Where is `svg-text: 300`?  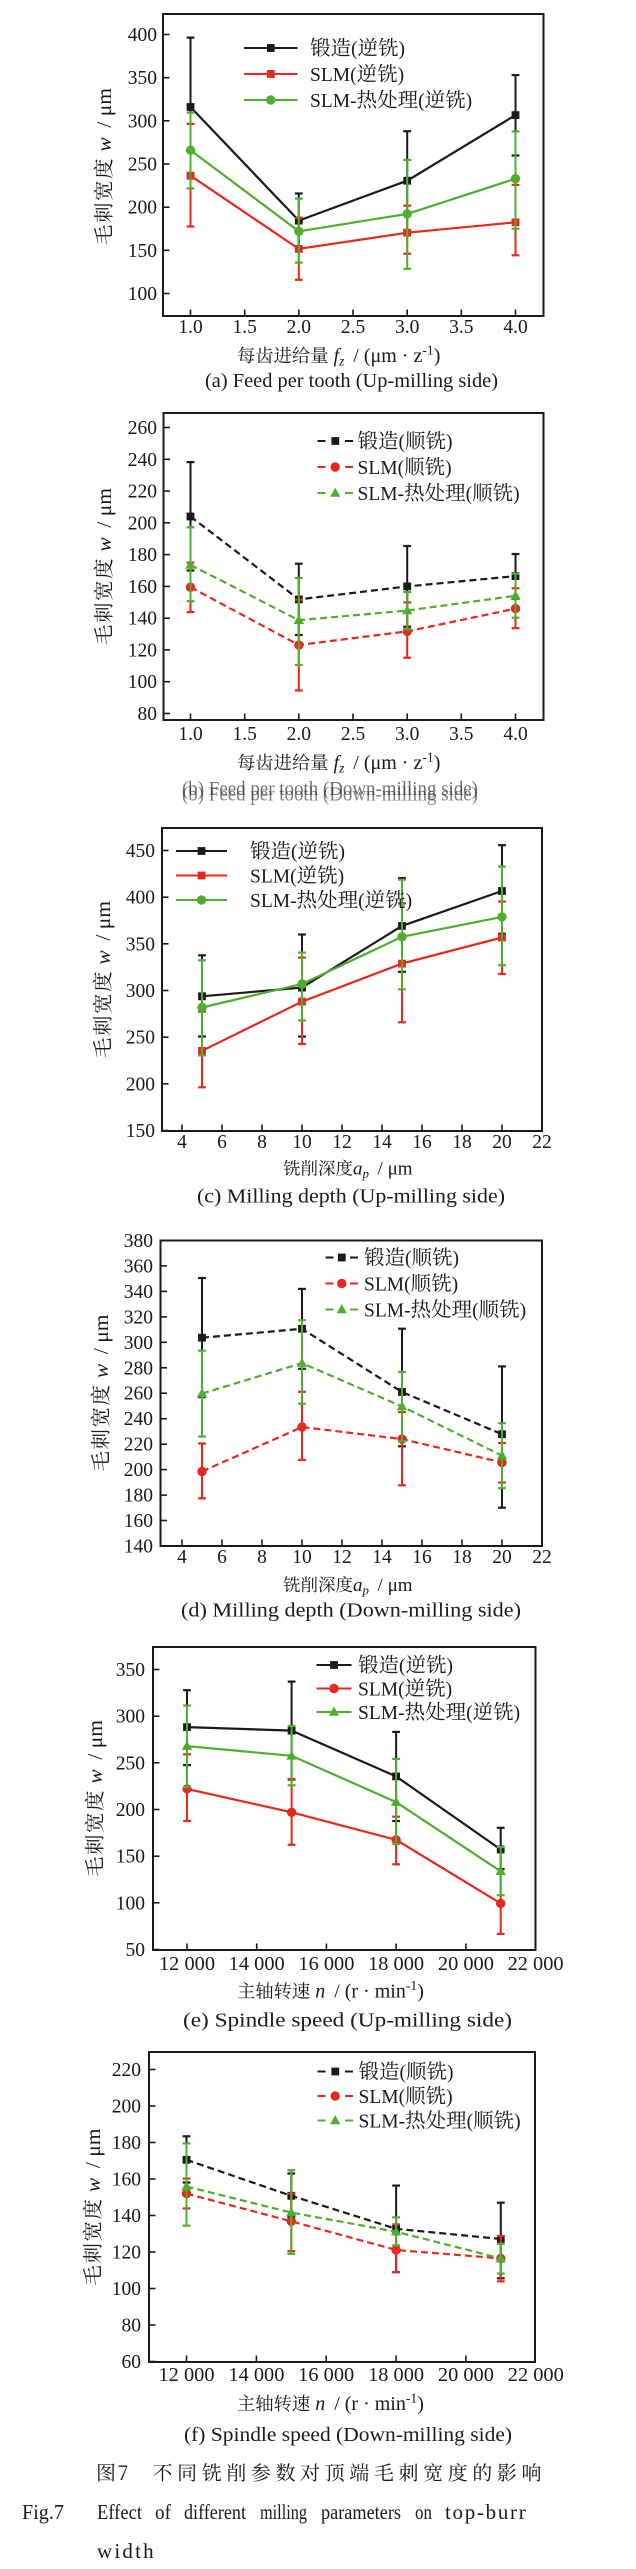
svg-text: 300 is located at coordinates (138, 1343).